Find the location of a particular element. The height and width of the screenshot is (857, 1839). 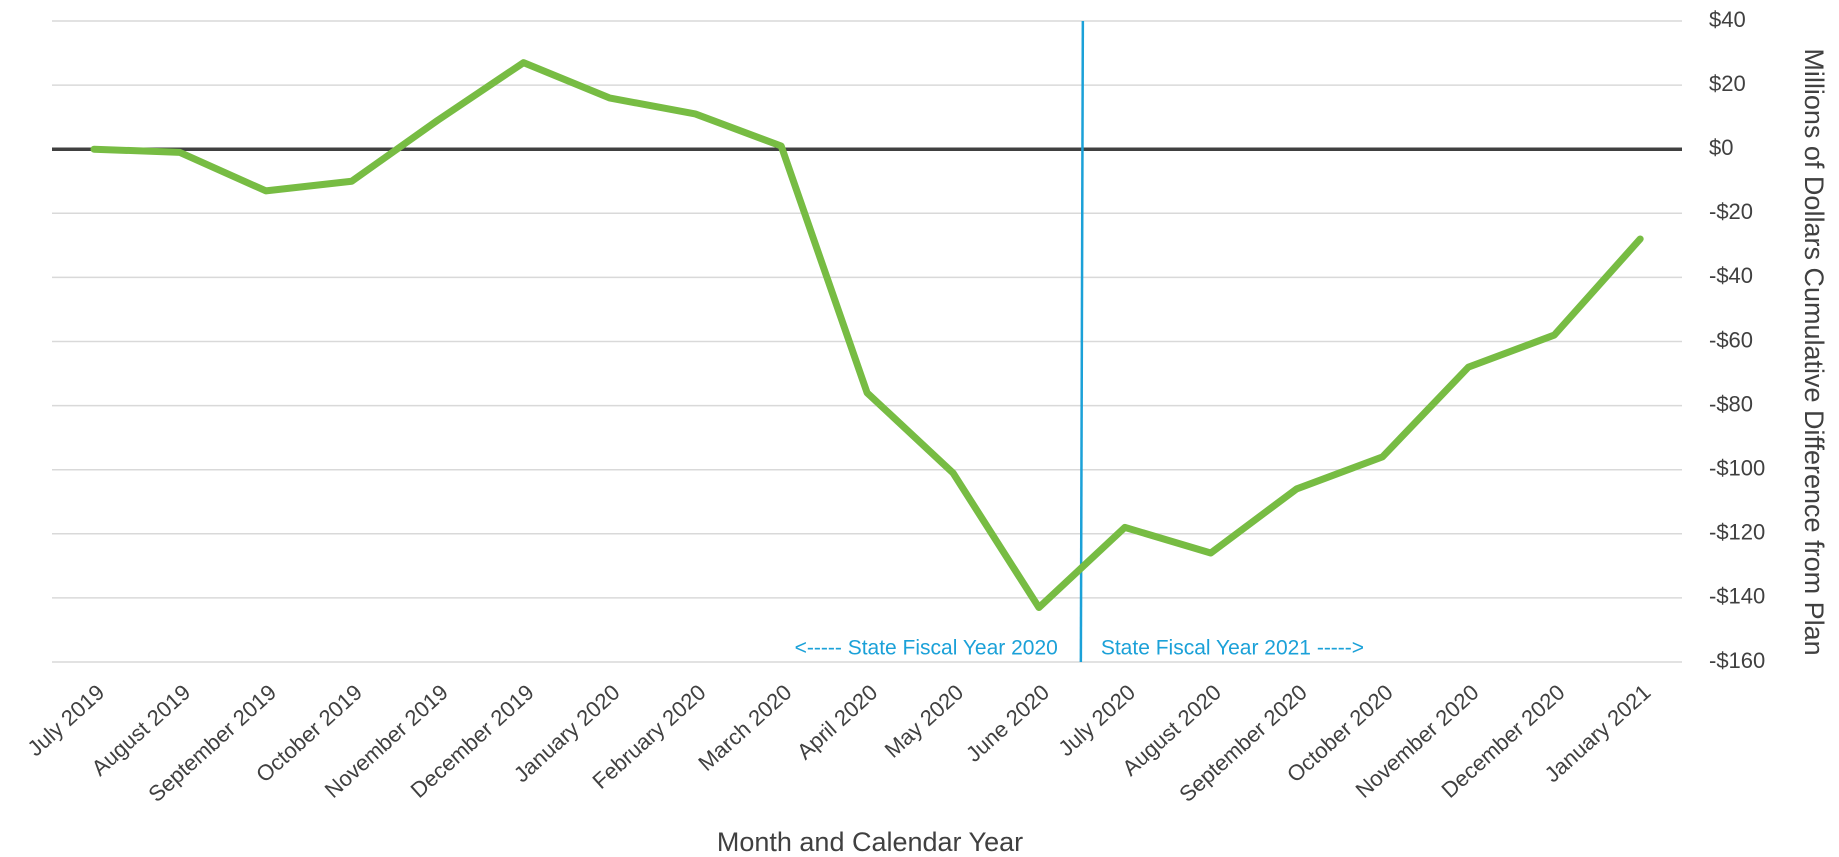

x-tick-label: July 2020 is located at coordinates (1096, 720).